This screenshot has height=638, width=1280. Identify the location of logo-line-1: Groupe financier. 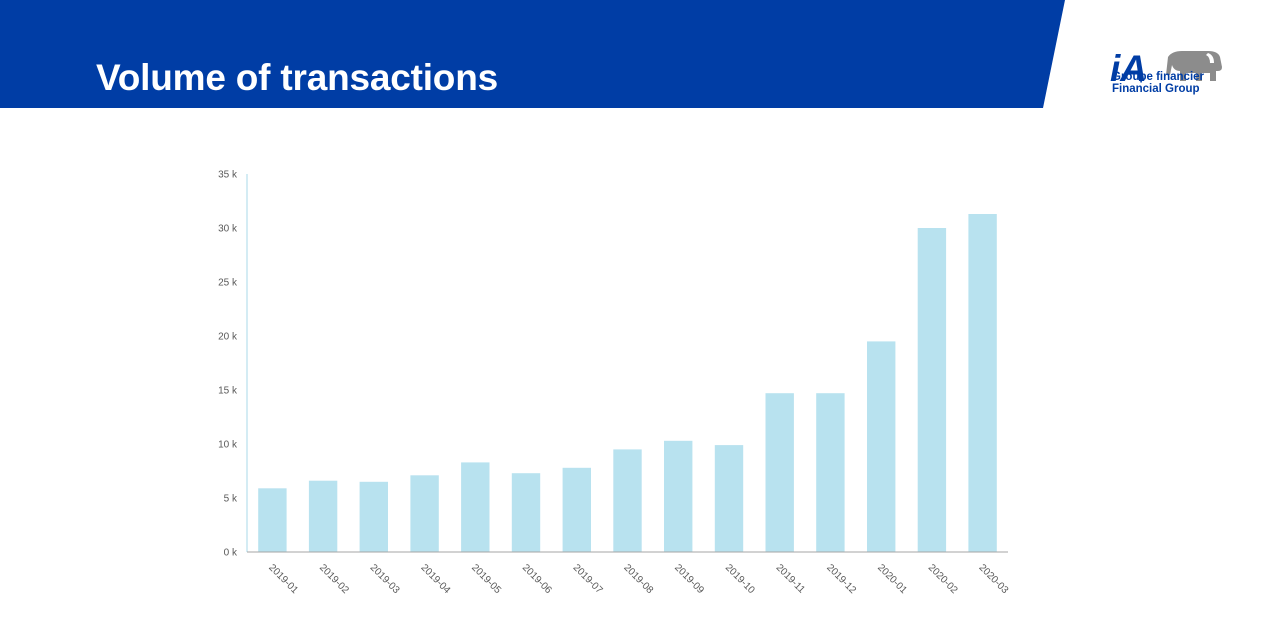
(1158, 77).